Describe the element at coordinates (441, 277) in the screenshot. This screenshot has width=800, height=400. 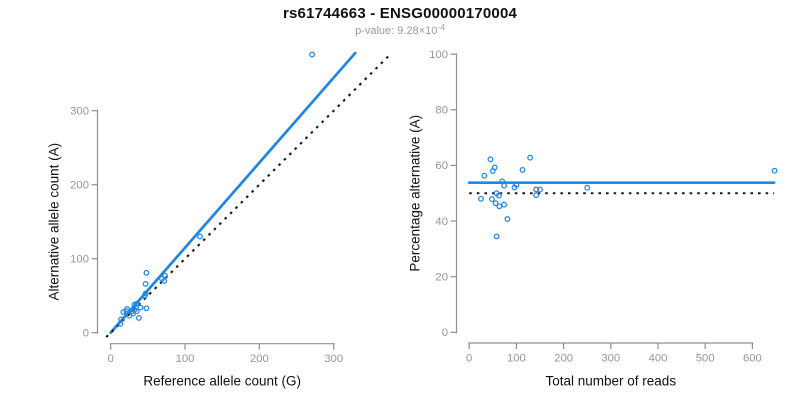
I see `y-tick-label: 20` at that location.